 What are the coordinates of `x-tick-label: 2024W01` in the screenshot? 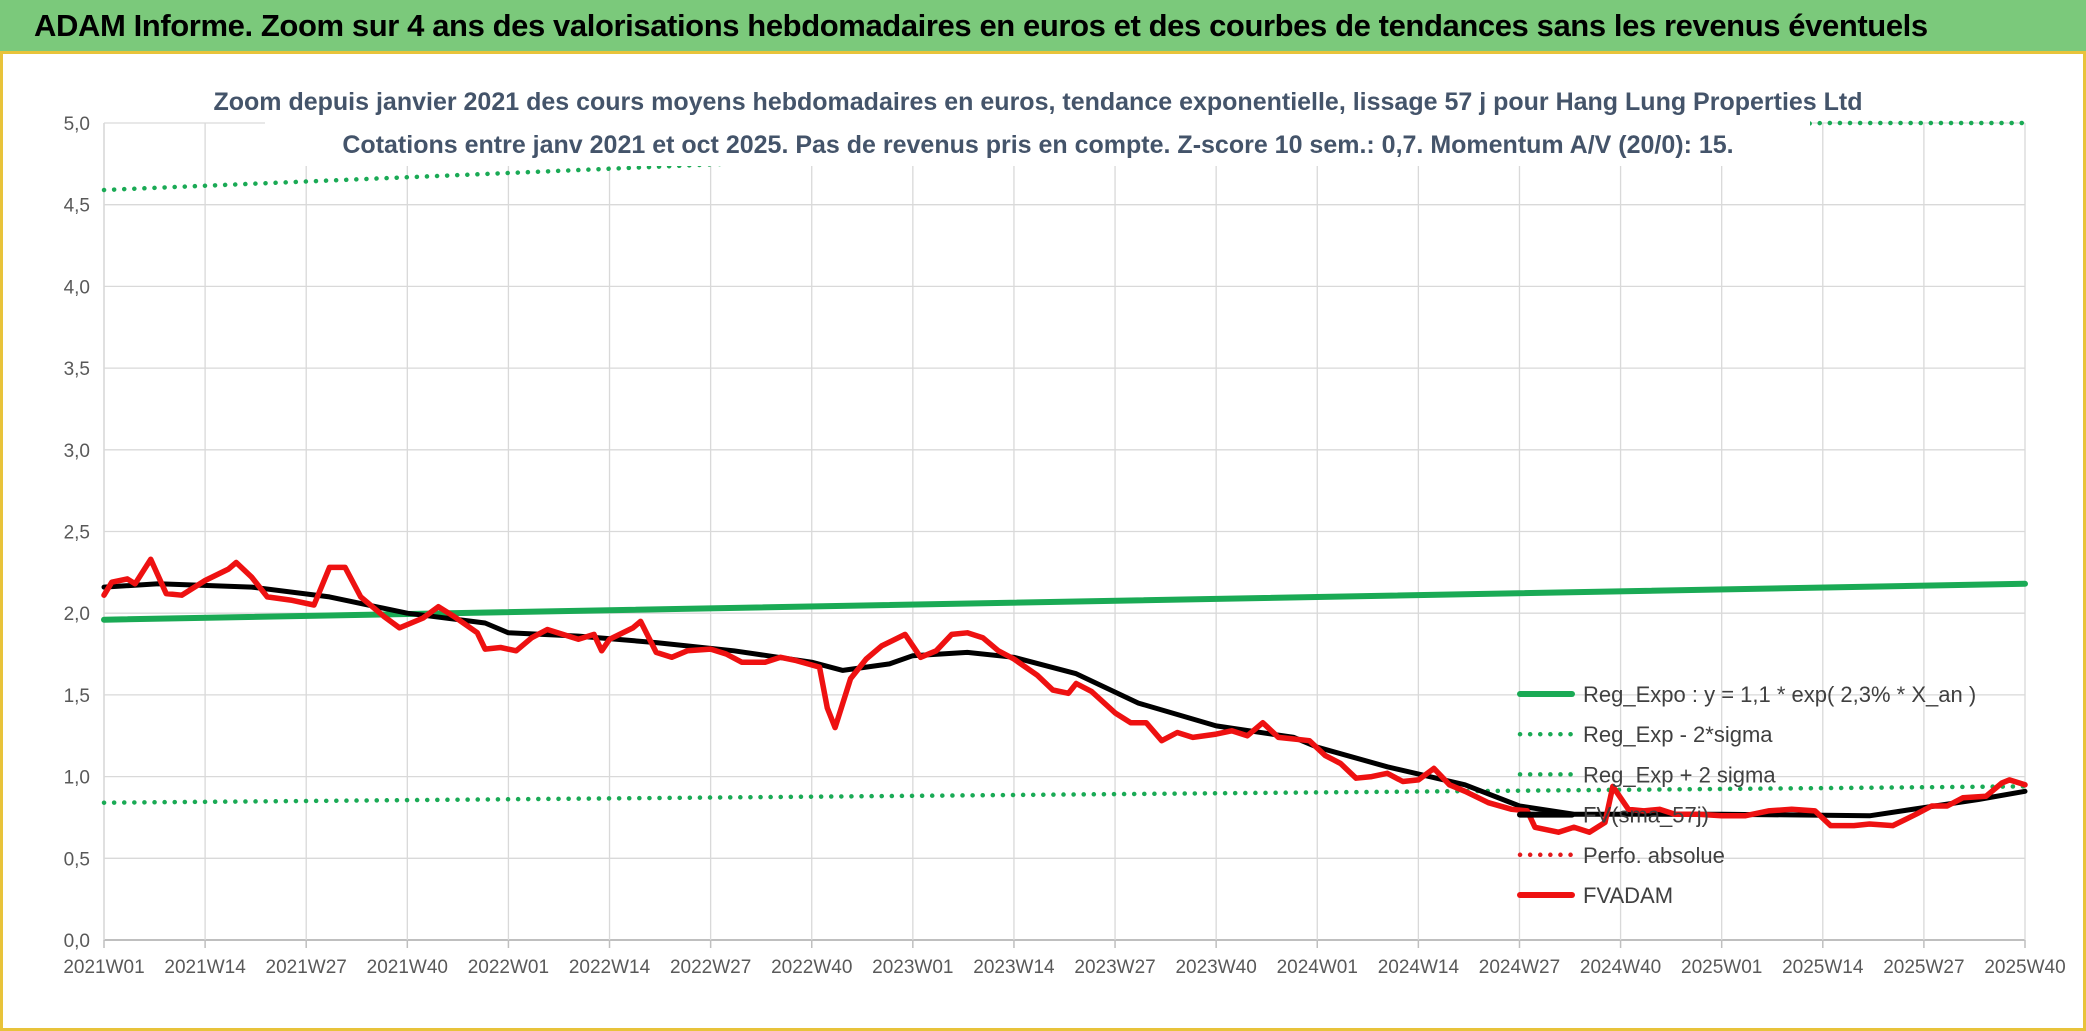 It's located at (1317, 967).